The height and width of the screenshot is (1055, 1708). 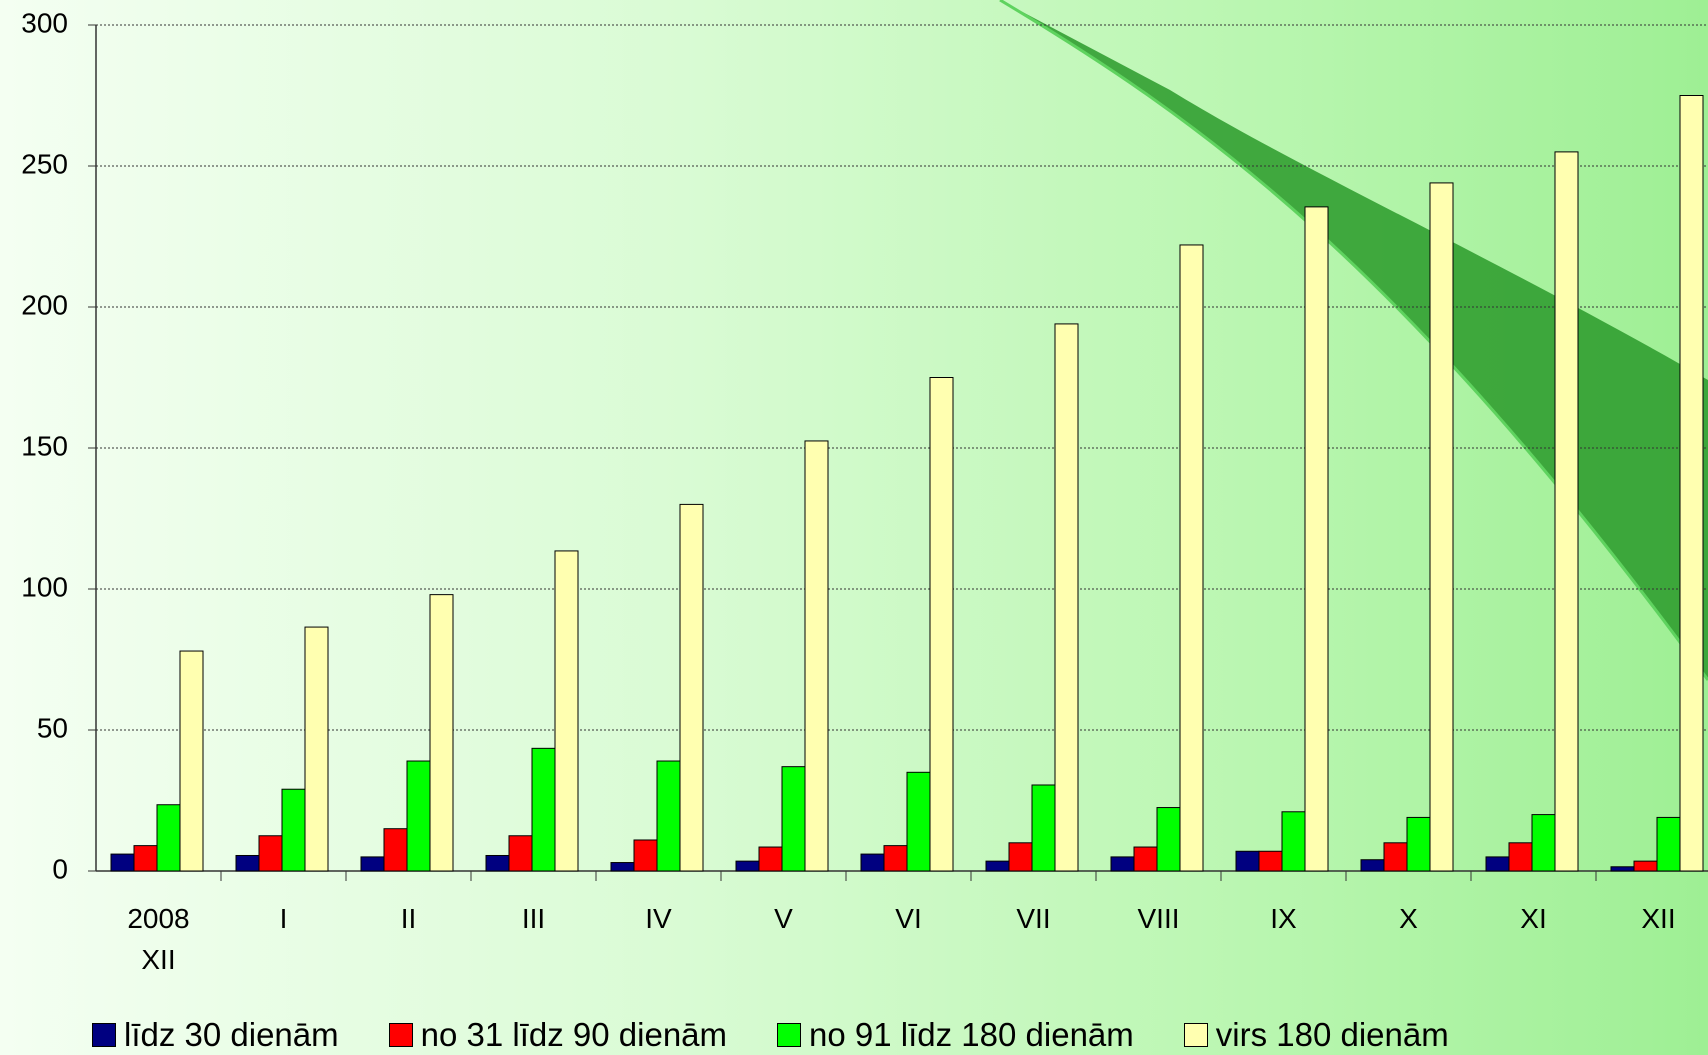 What do you see at coordinates (783, 918) in the screenshot?
I see `x-tick-label: V` at bounding box center [783, 918].